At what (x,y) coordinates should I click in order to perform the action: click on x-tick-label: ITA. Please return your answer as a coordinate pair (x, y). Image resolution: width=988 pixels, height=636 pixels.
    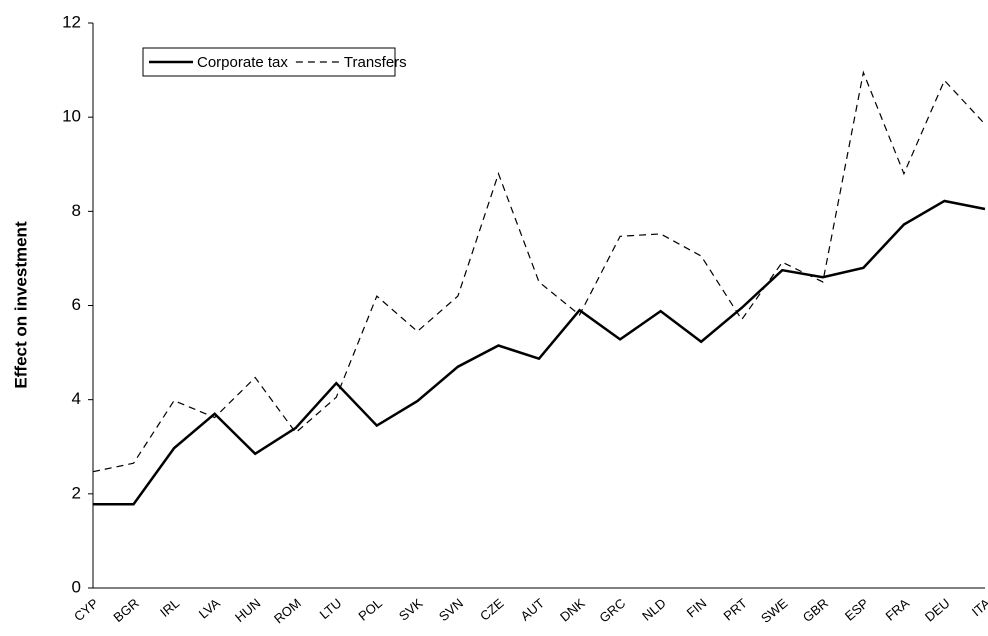
    Looking at the image, I should click on (978, 607).